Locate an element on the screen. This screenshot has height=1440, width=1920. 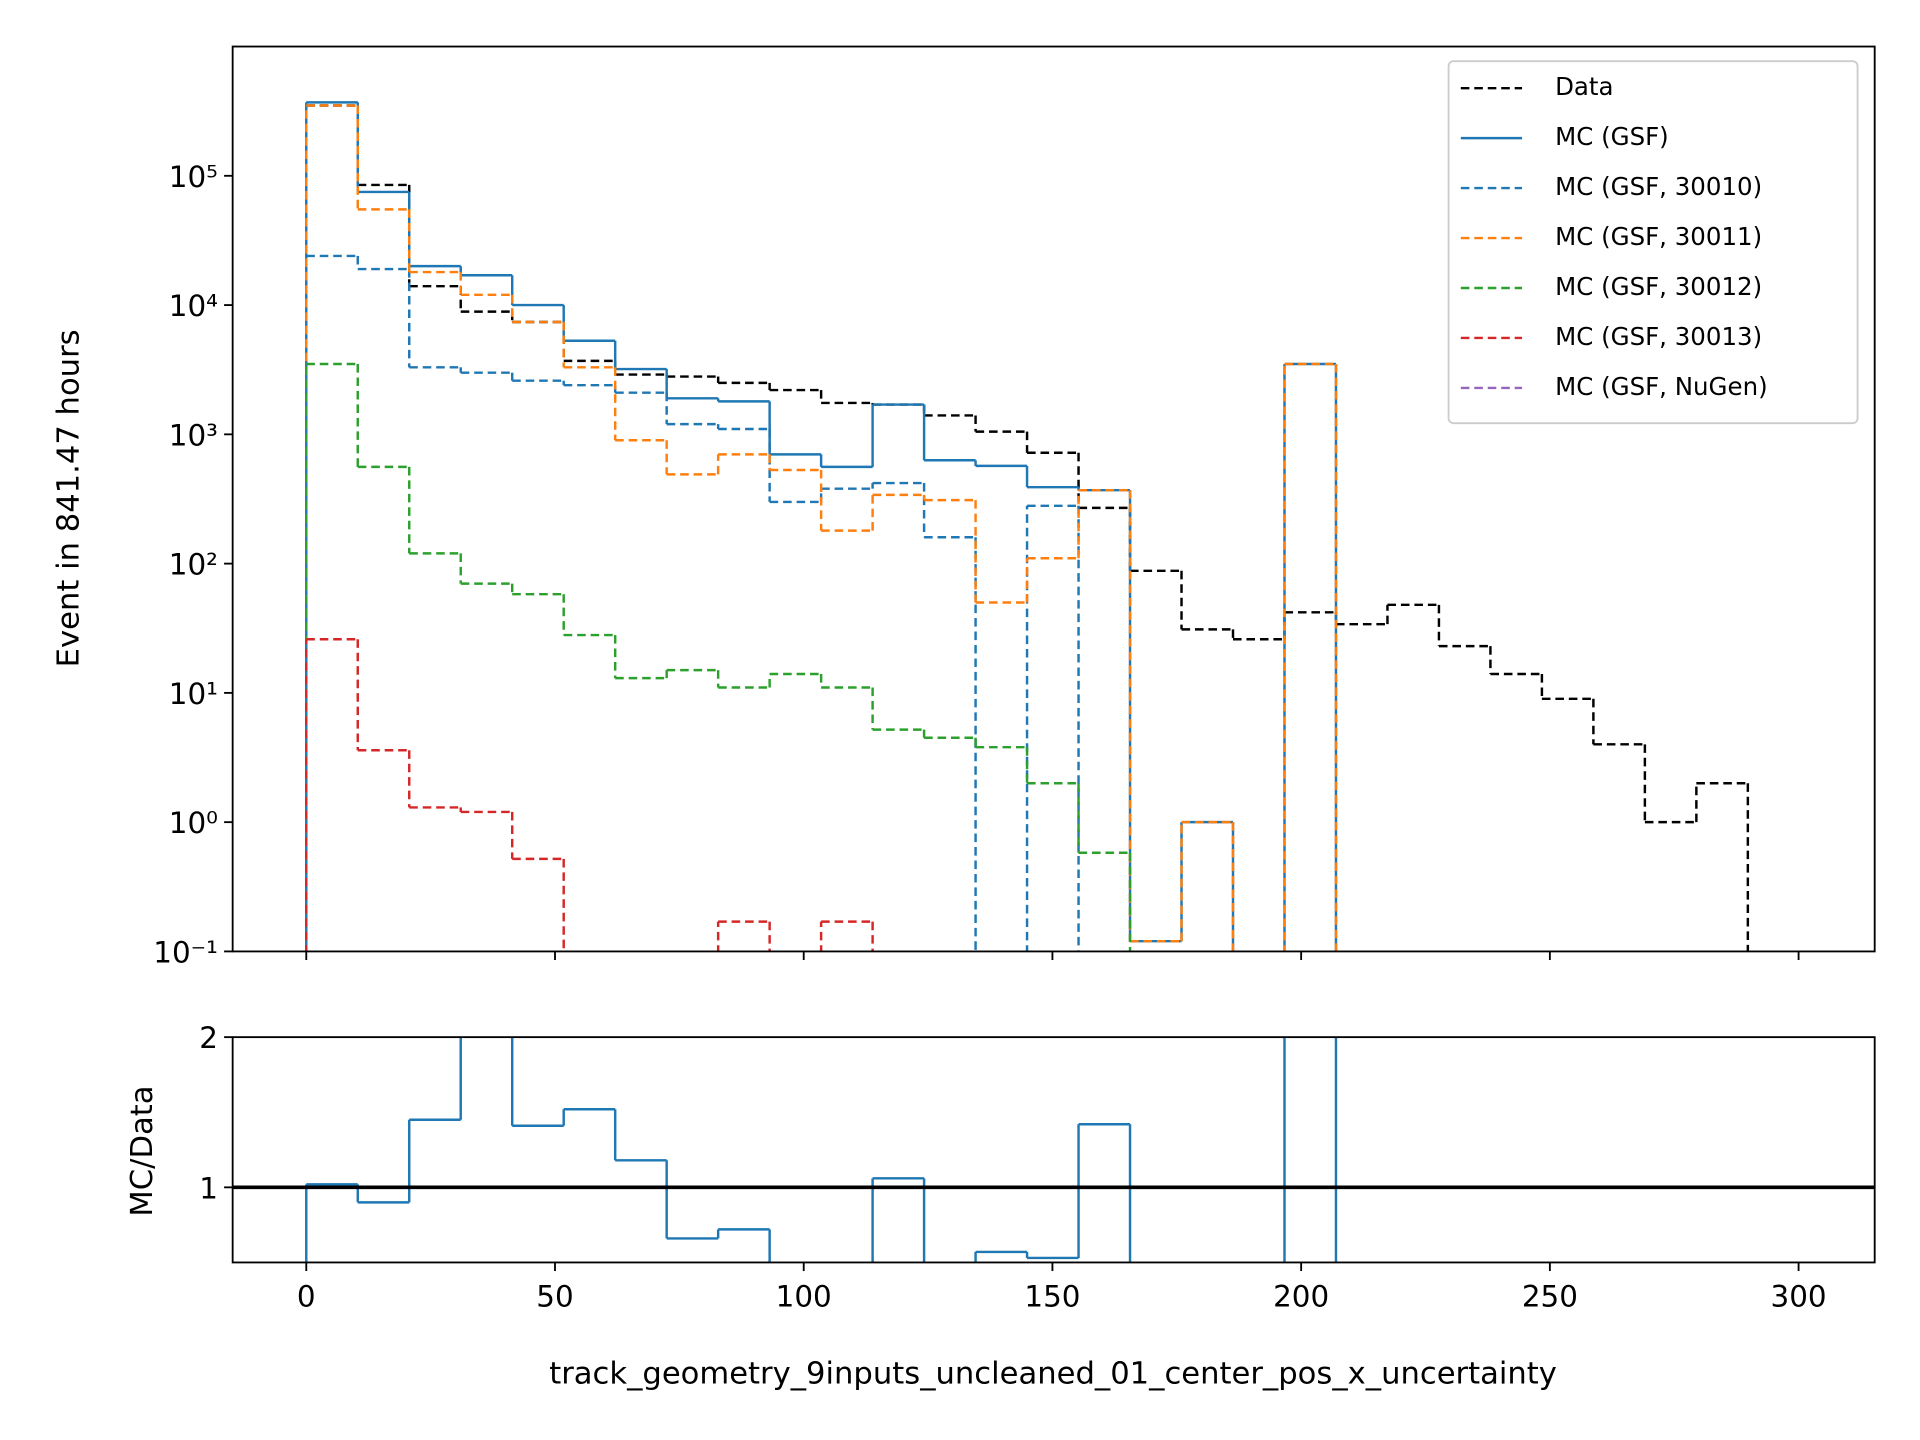
y-tick-label: 10² is located at coordinates (193, 565).